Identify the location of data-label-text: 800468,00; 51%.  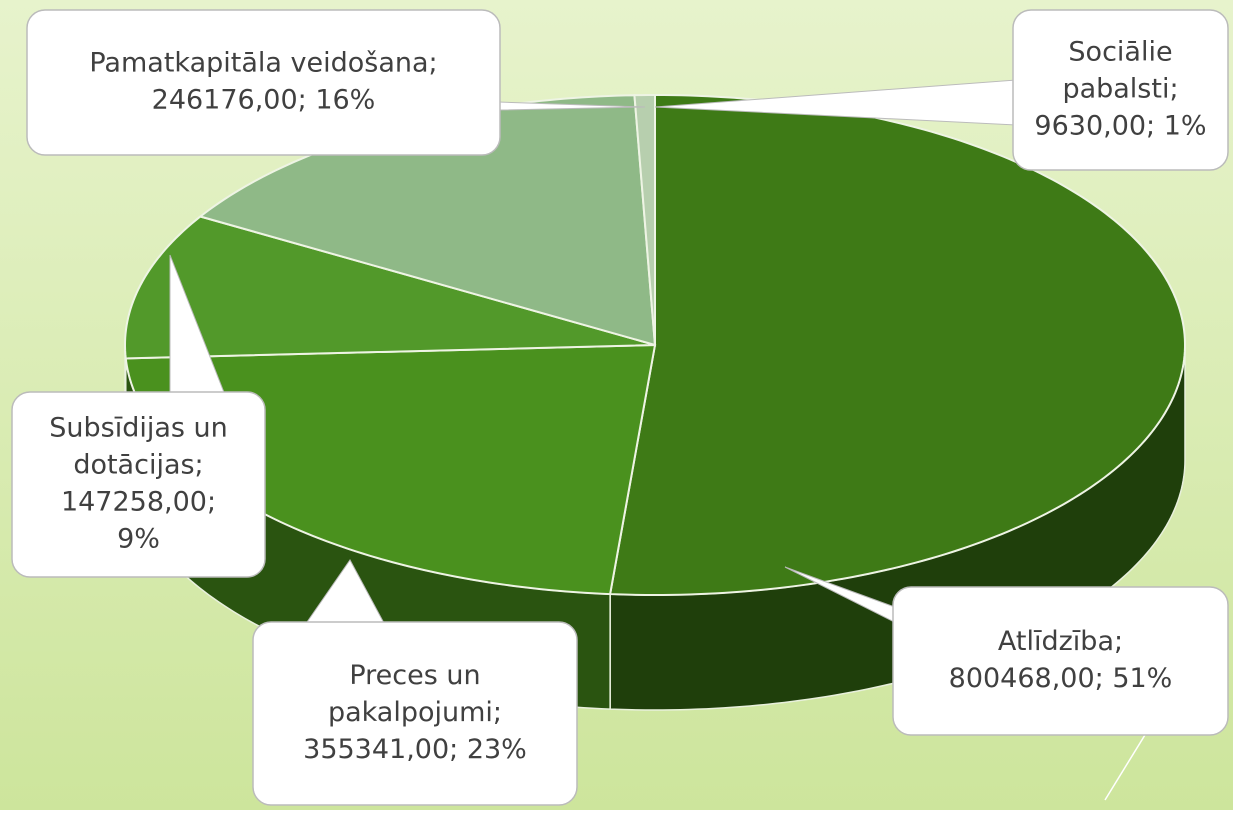
(1061, 678).